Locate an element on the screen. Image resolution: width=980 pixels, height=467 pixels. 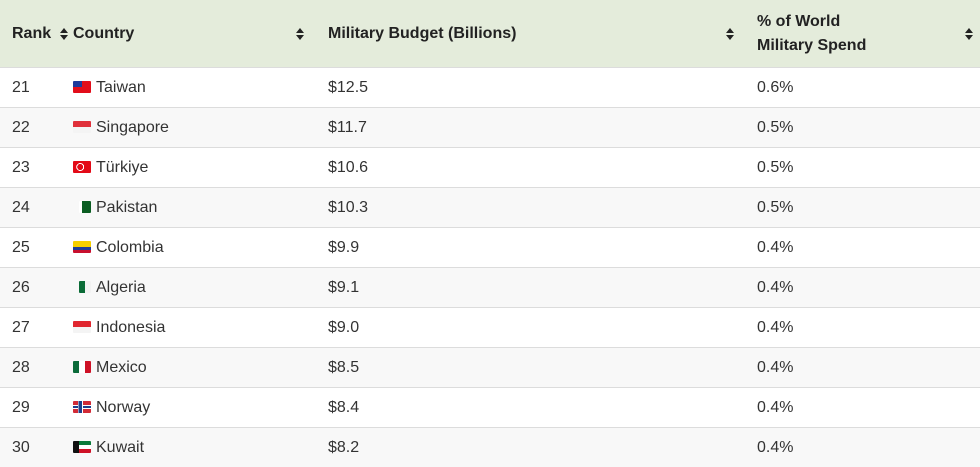
table-row: 27 Indonesia $9.0 0.4% is located at coordinates (490, 328).